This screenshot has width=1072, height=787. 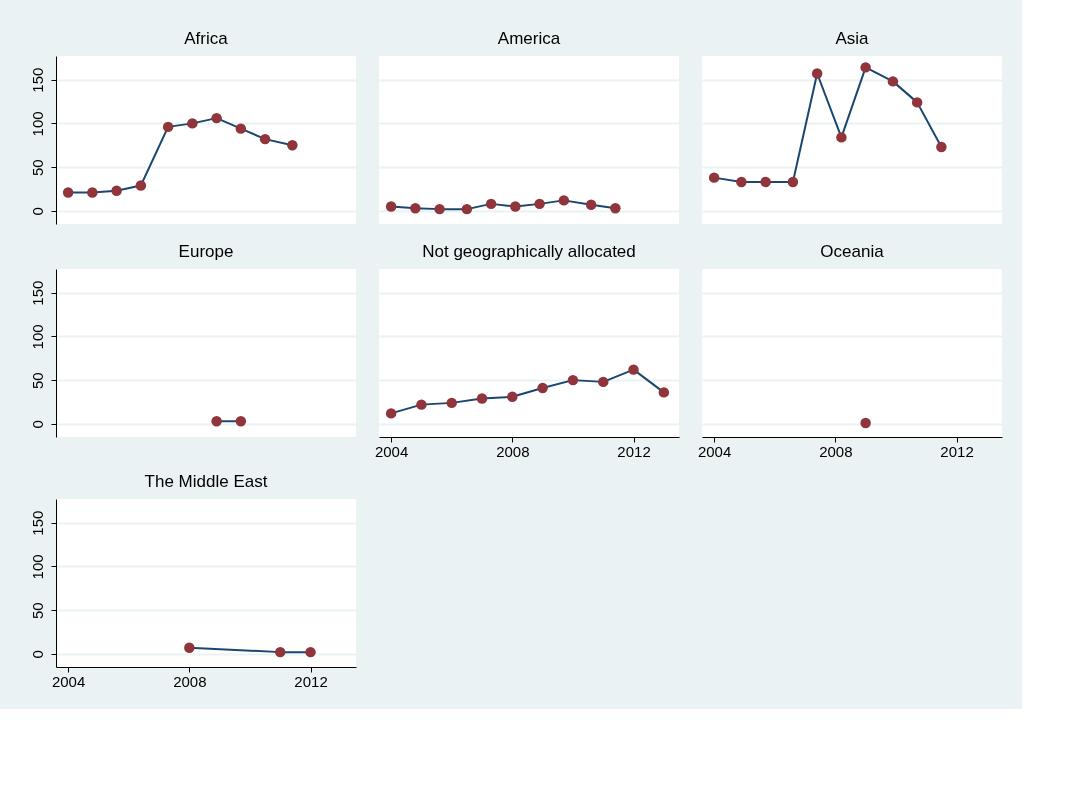 What do you see at coordinates (529, 38) in the screenshot?
I see `chart-title: America` at bounding box center [529, 38].